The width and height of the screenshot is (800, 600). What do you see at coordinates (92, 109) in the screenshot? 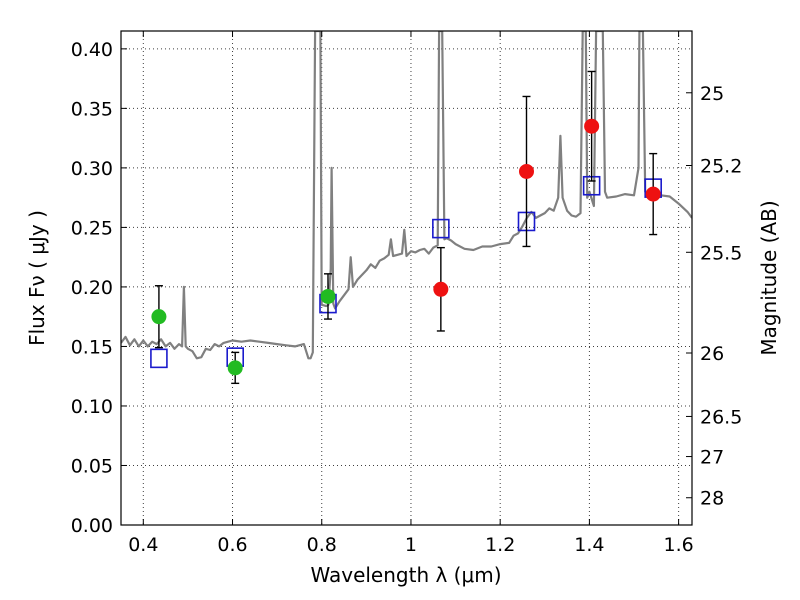
I see `y-tick-label: 0.35` at bounding box center [92, 109].